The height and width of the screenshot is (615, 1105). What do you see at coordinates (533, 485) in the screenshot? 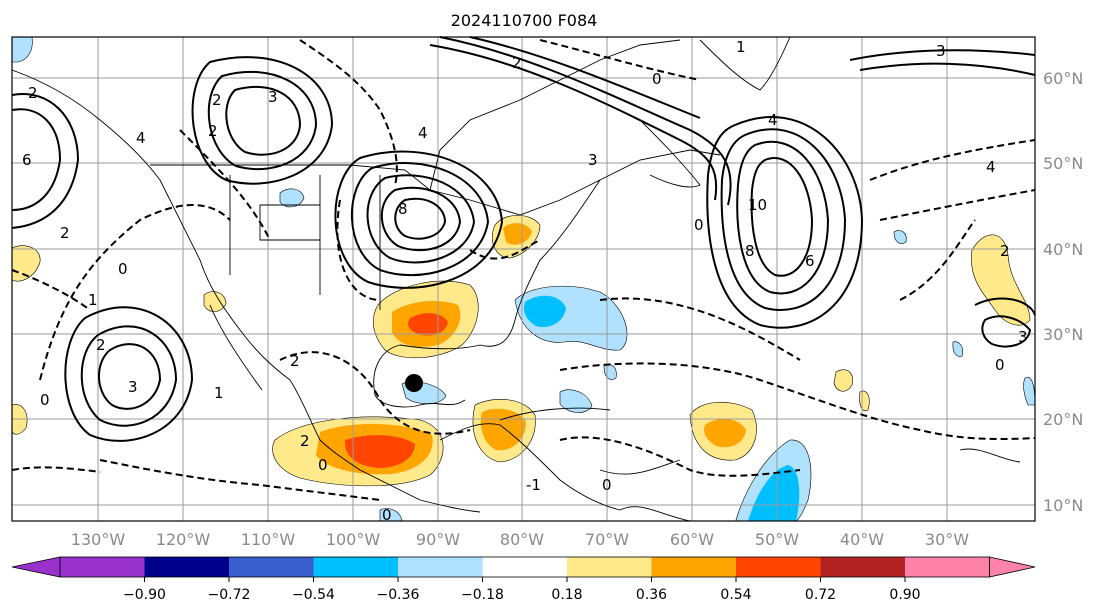
I see `contour-label: -1` at bounding box center [533, 485].